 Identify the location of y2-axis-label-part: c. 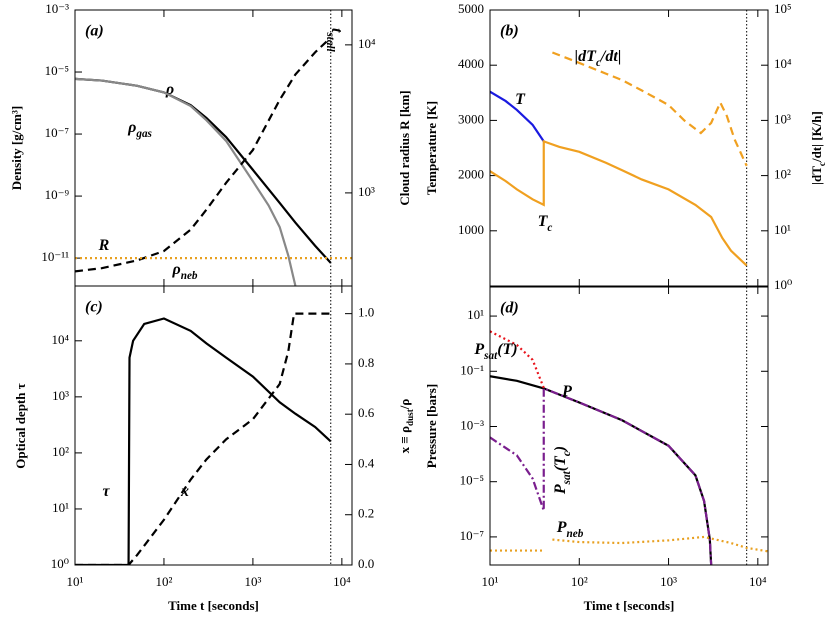
(822, 164).